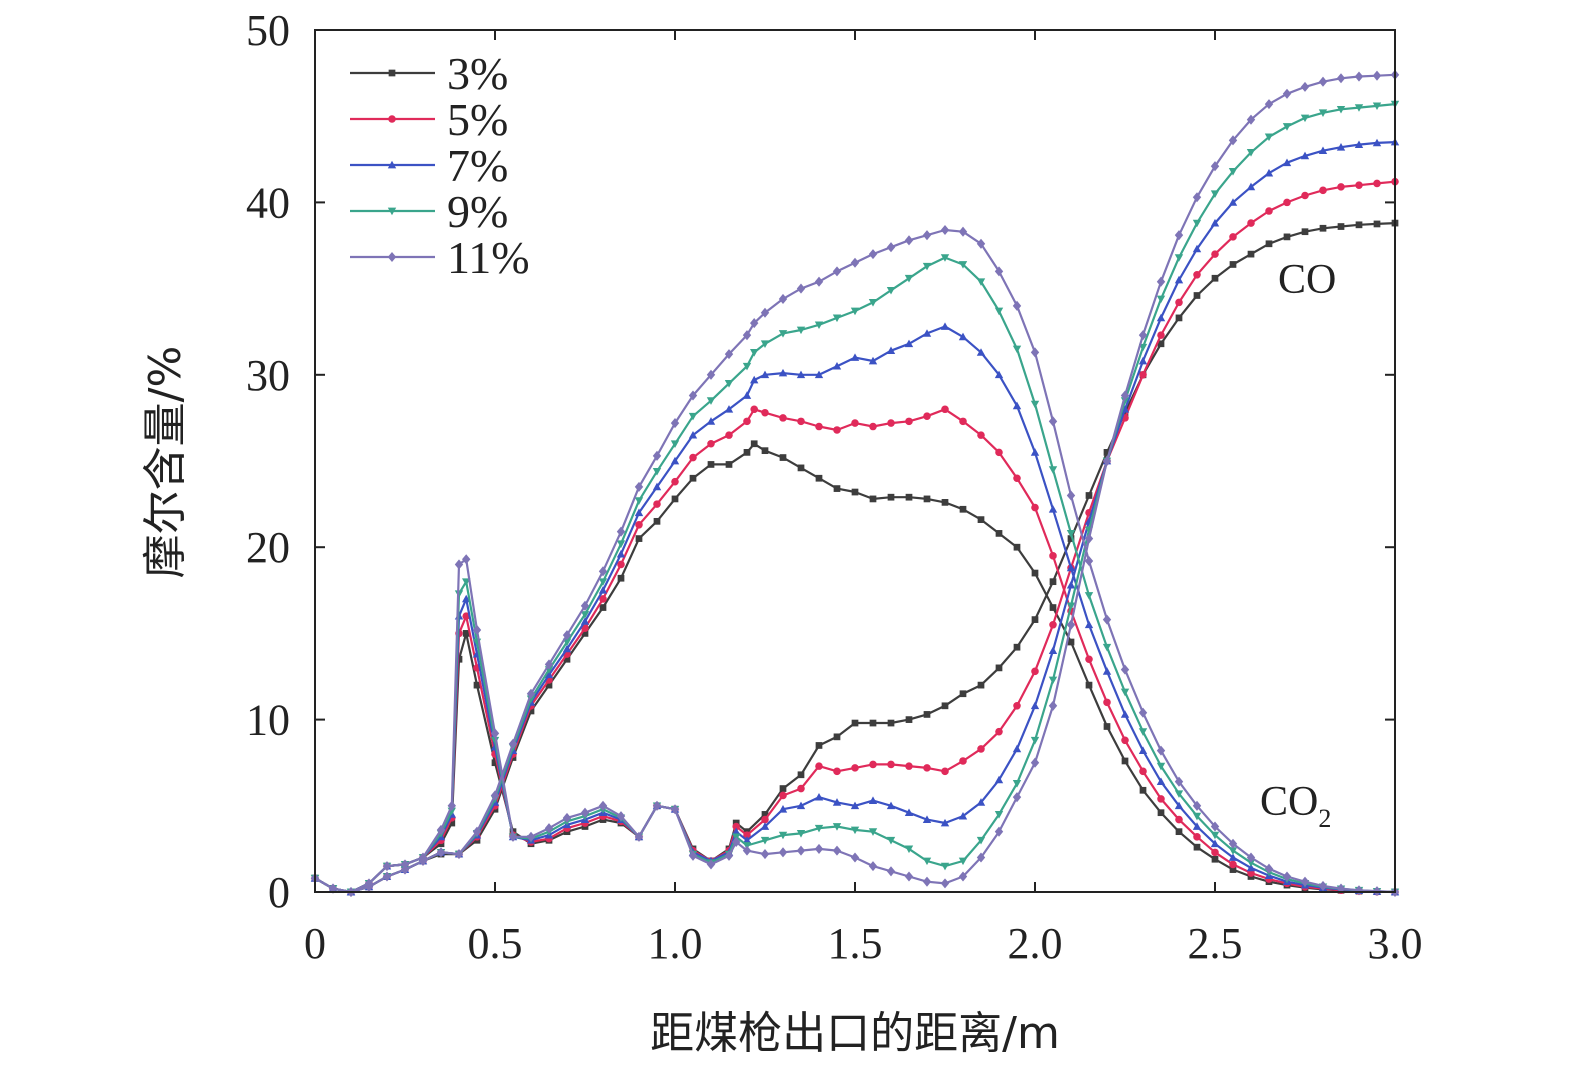  Describe the element at coordinates (1295, 806) in the screenshot. I see `co2-annotation: CO2` at that location.